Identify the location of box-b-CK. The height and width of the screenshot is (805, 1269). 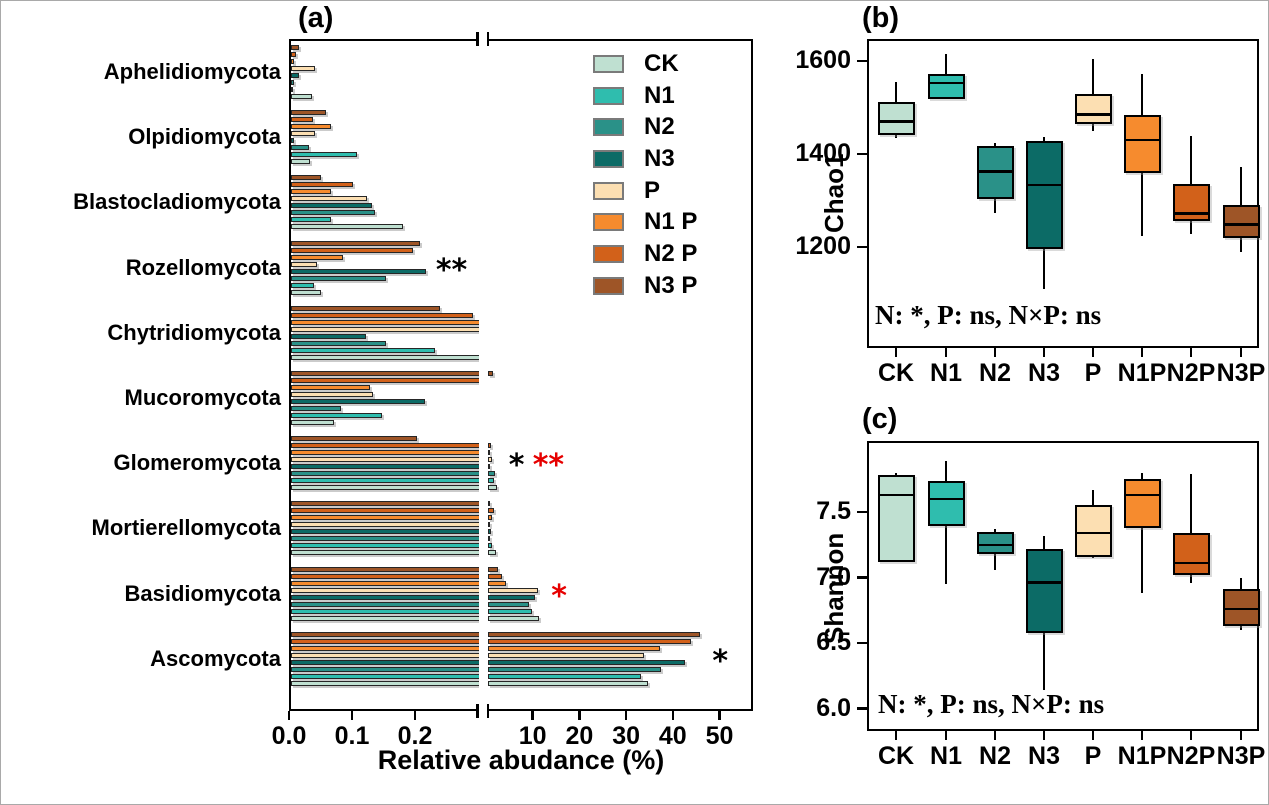
(896, 118).